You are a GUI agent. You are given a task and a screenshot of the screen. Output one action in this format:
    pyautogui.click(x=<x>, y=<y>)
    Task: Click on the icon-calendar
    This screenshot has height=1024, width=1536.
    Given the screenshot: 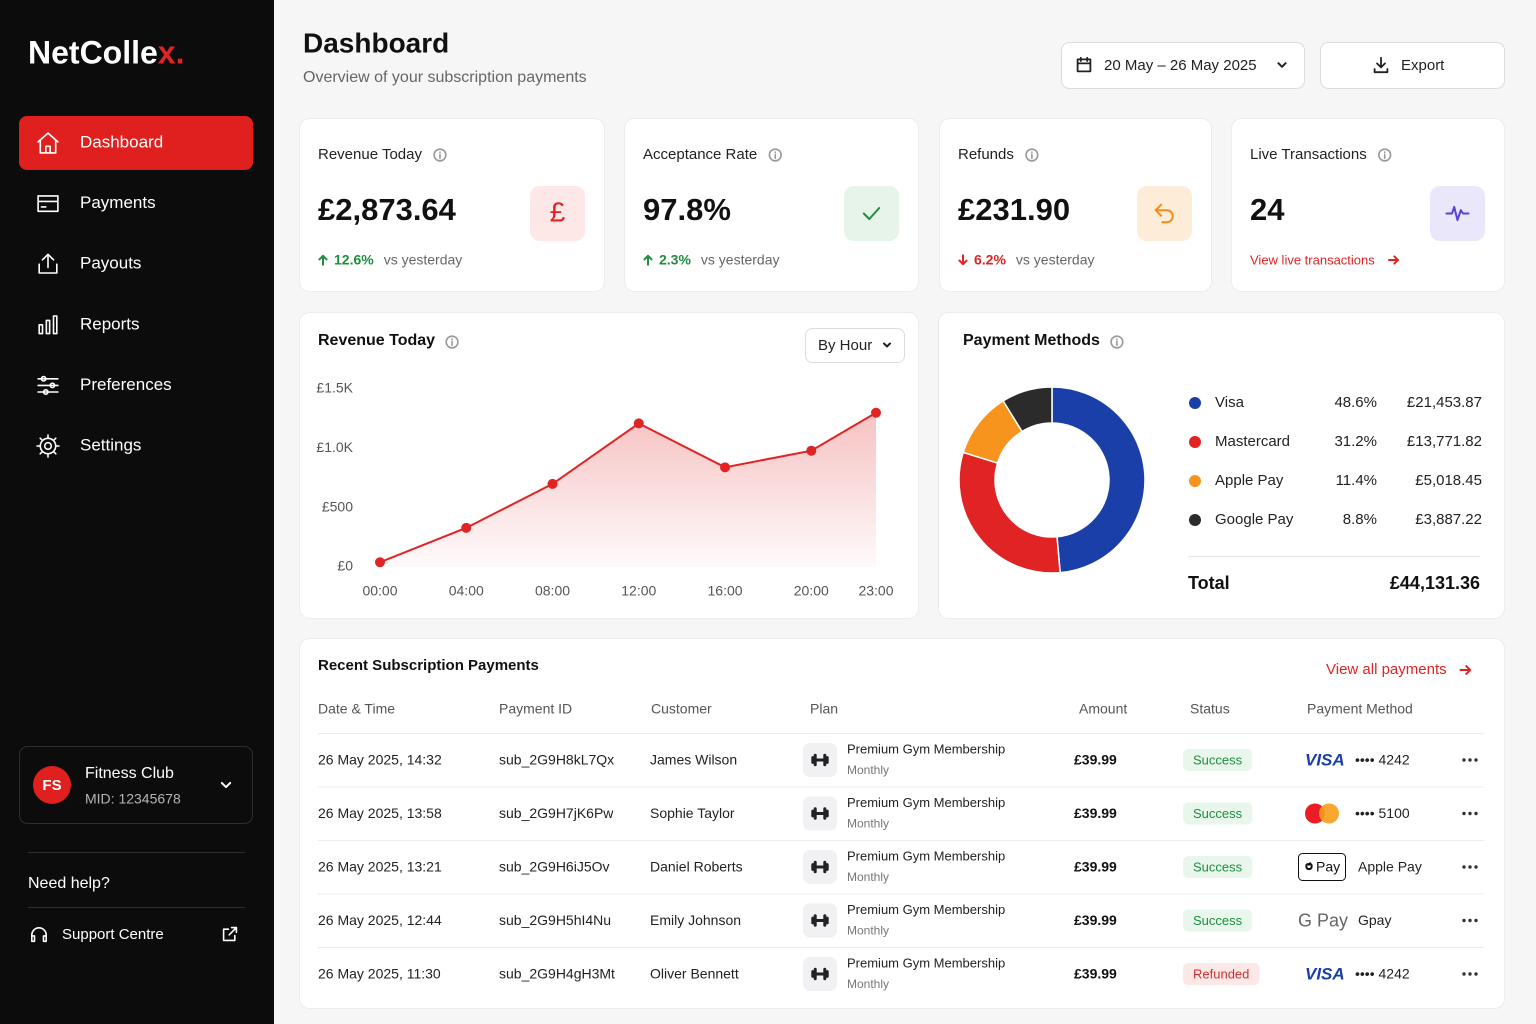 What is the action you would take?
    pyautogui.click(x=1084, y=65)
    